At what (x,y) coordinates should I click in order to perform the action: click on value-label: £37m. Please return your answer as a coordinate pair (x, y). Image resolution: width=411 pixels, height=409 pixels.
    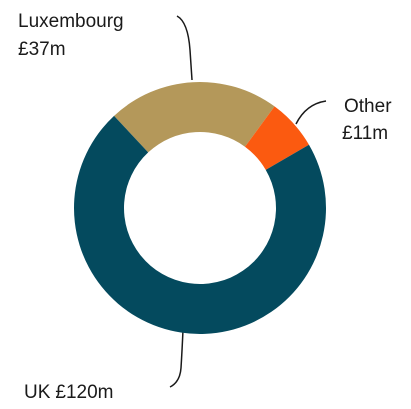
    Looking at the image, I should click on (42, 49).